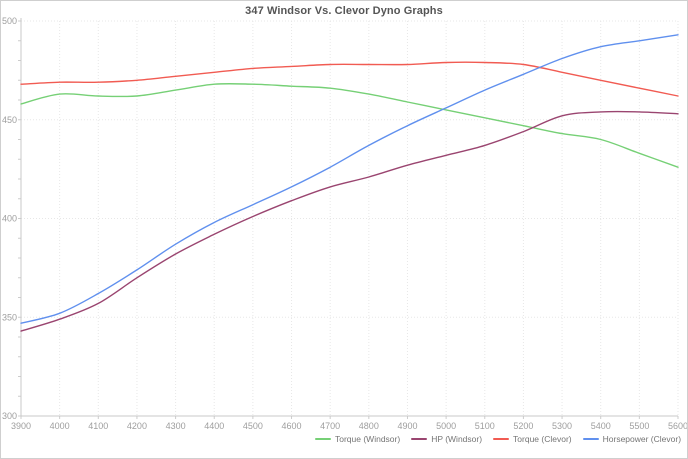 The image size is (688, 459). What do you see at coordinates (9, 120) in the screenshot?
I see `y-tick-label: 450` at bounding box center [9, 120].